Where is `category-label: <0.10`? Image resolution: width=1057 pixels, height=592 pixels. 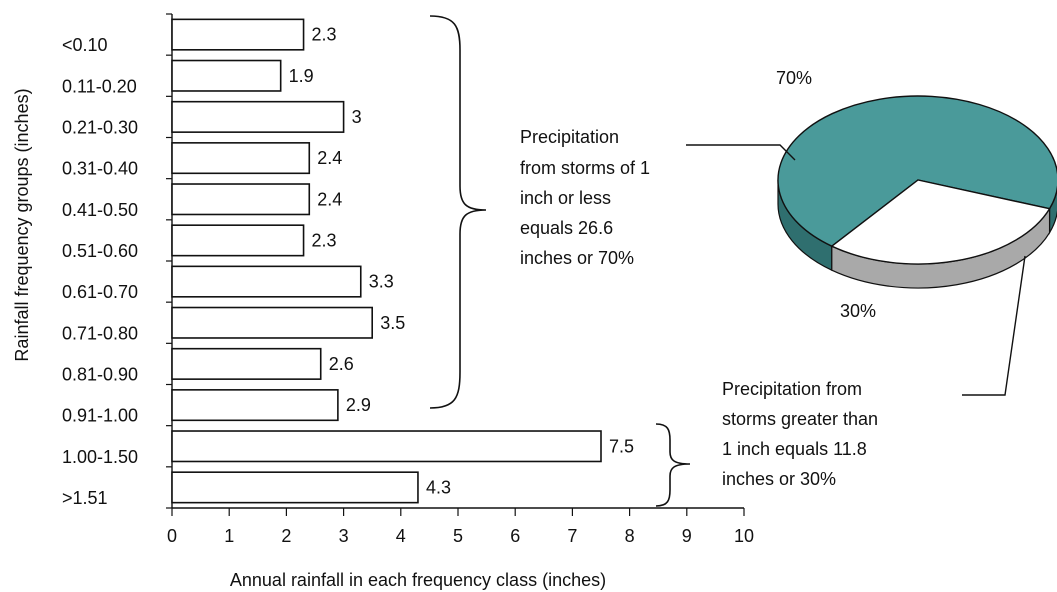
category-label: <0.10 is located at coordinates (85, 45).